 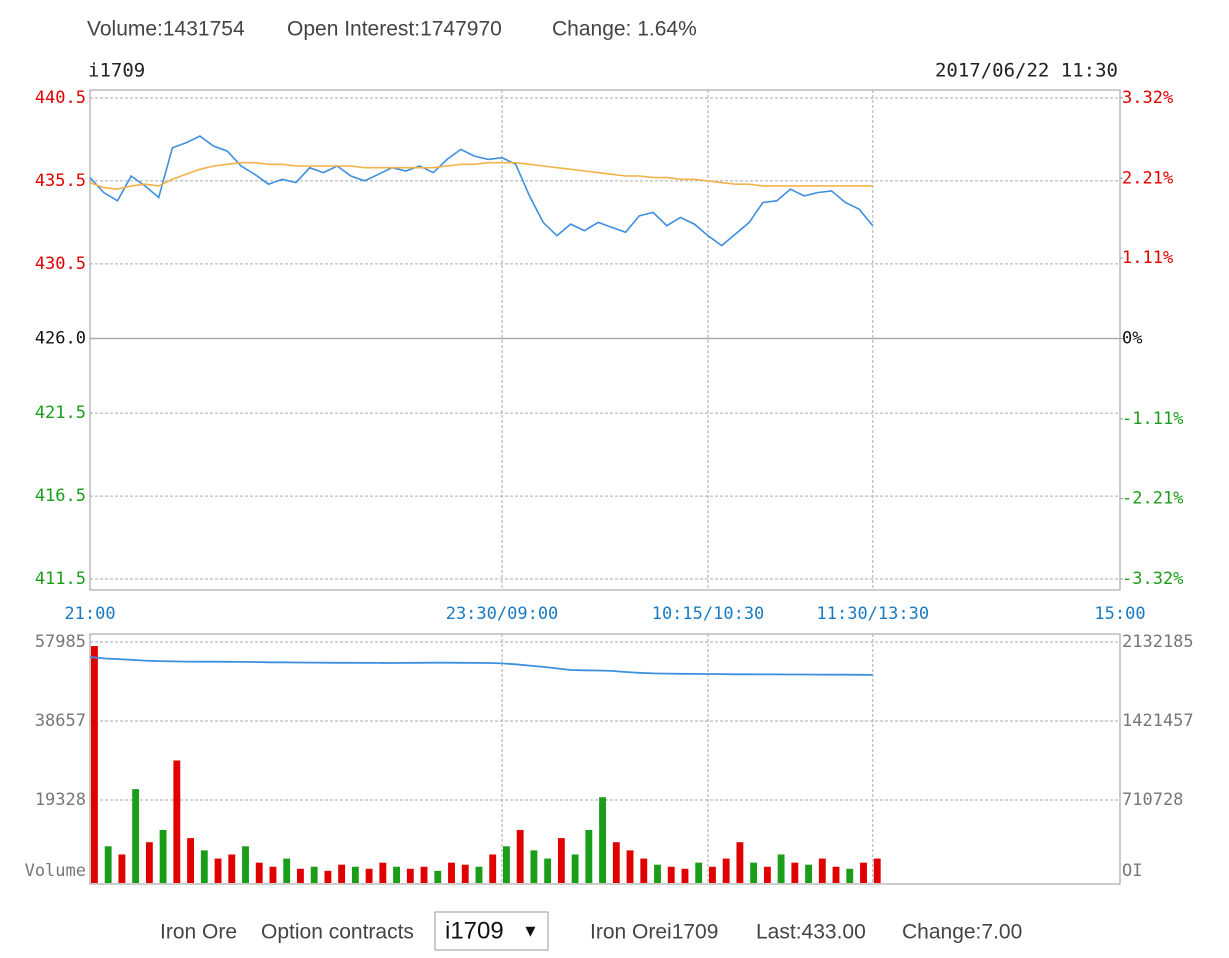 What do you see at coordinates (60, 800) in the screenshot?
I see `y-tick-label: 19328` at bounding box center [60, 800].